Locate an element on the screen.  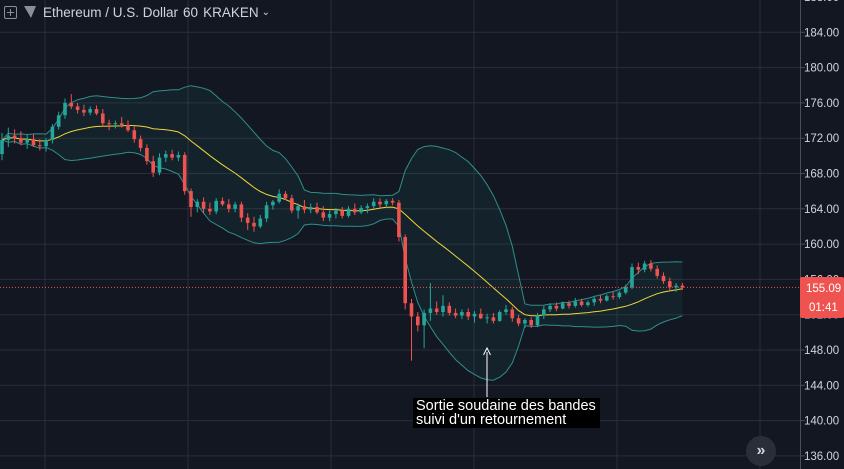
symbol-header: Ethereum / U.S. Dollar 60 KRAKEN ⌄ is located at coordinates (137, 12).